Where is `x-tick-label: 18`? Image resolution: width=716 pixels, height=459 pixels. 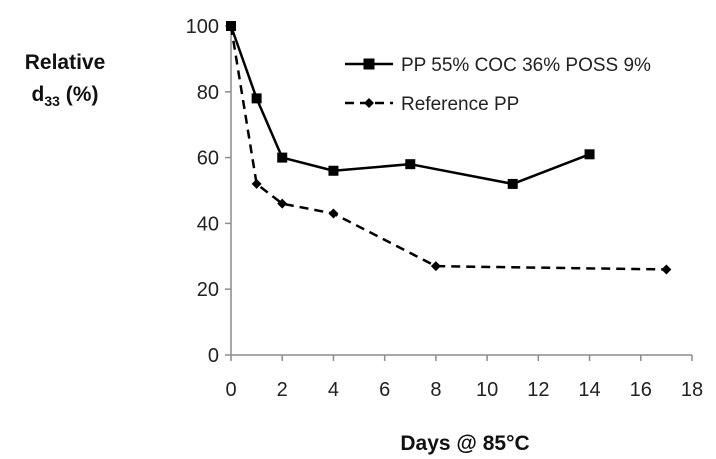
x-tick-label: 18 is located at coordinates (692, 390).